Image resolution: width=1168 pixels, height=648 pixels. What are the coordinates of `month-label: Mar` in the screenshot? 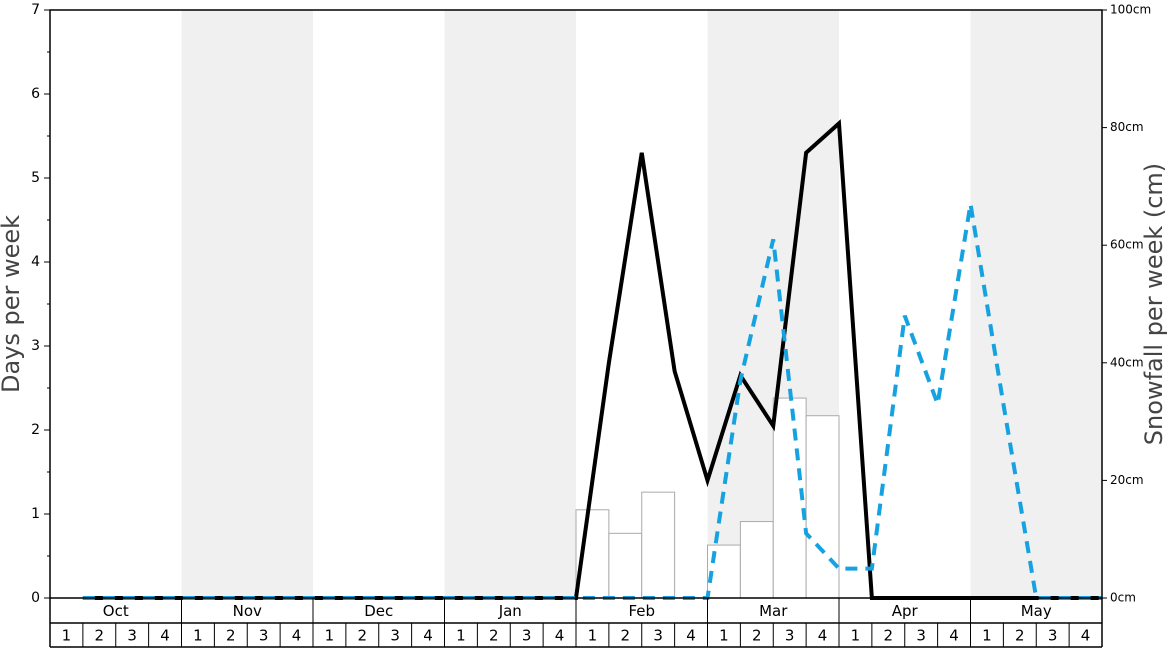 It's located at (773, 611).